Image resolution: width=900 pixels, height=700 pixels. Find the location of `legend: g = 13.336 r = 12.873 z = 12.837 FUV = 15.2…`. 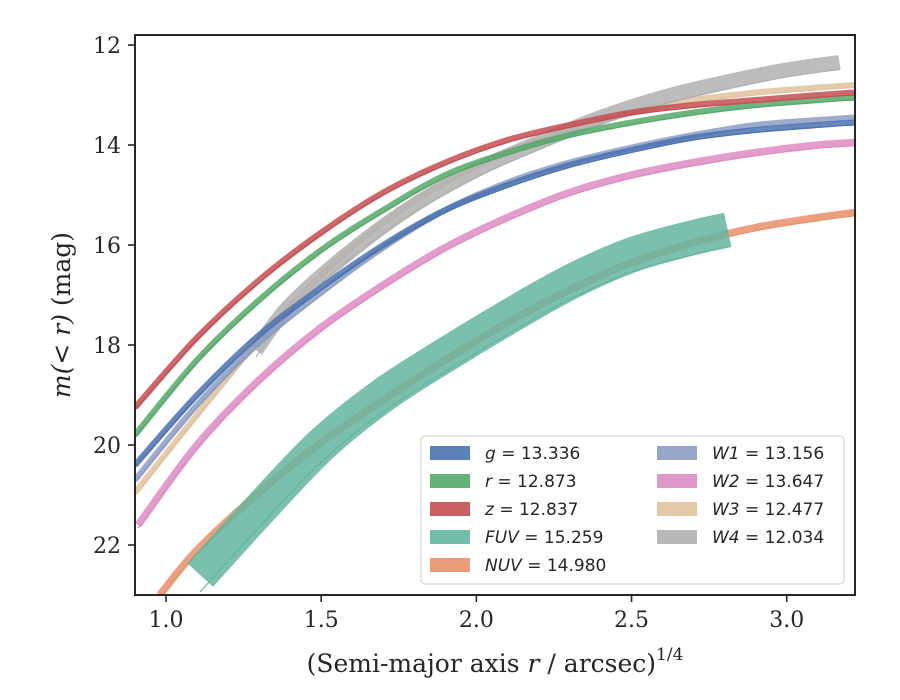

legend: g = 13.336 r = 12.873 z = 12.837 FUV = 15.2… is located at coordinates (632, 510).